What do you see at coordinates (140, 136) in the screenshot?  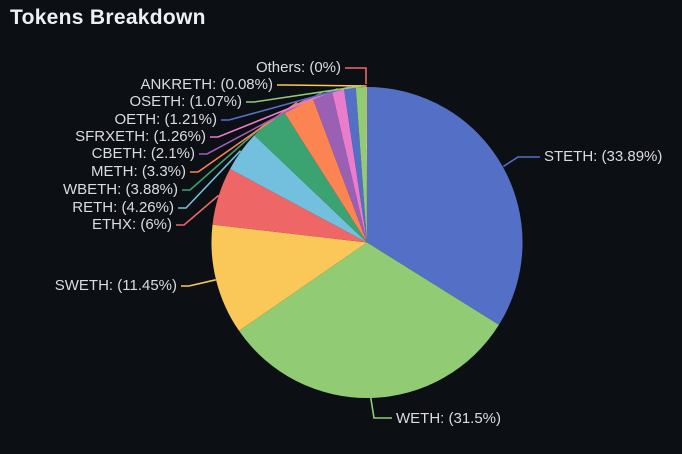 I see `pie-label-sfrxeth: SFRXETH: (1.26%)` at bounding box center [140, 136].